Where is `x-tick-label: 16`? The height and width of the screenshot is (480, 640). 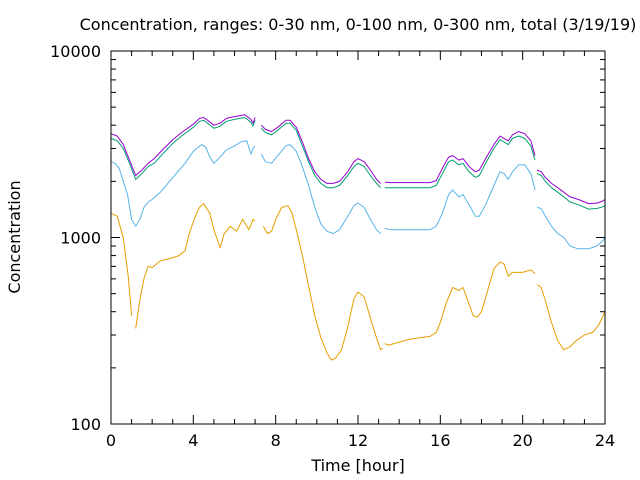 x-tick-label: 16 is located at coordinates (440, 440).